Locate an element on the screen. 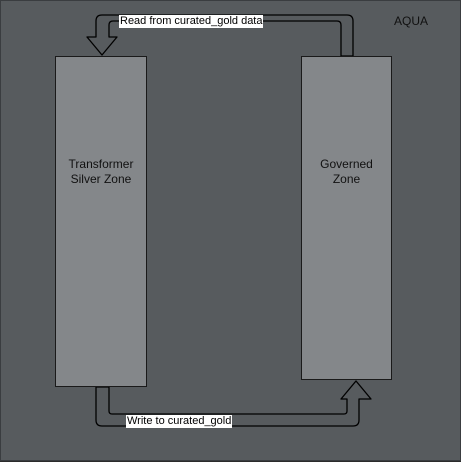 The height and width of the screenshot is (462, 461). governed-zone-label: Governed Zone is located at coordinates (346, 171).